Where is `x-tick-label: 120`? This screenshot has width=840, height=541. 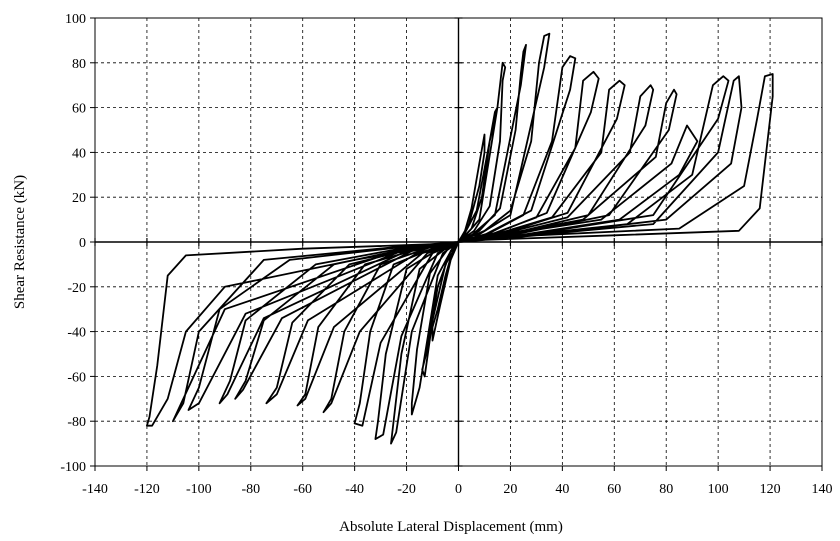 x-tick-label: 120 is located at coordinates (770, 489).